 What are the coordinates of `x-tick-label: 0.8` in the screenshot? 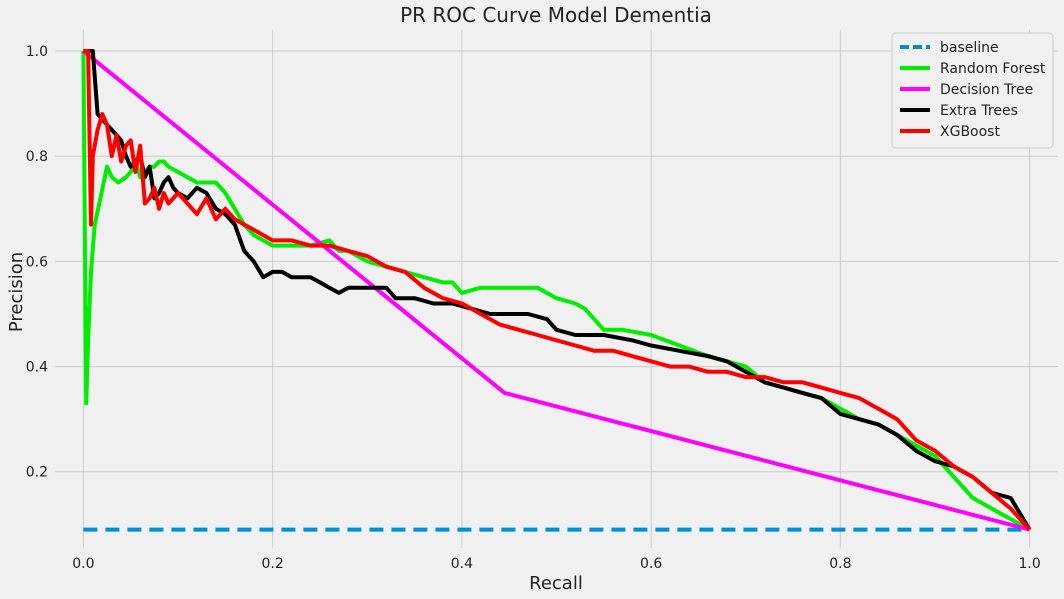 It's located at (840, 564).